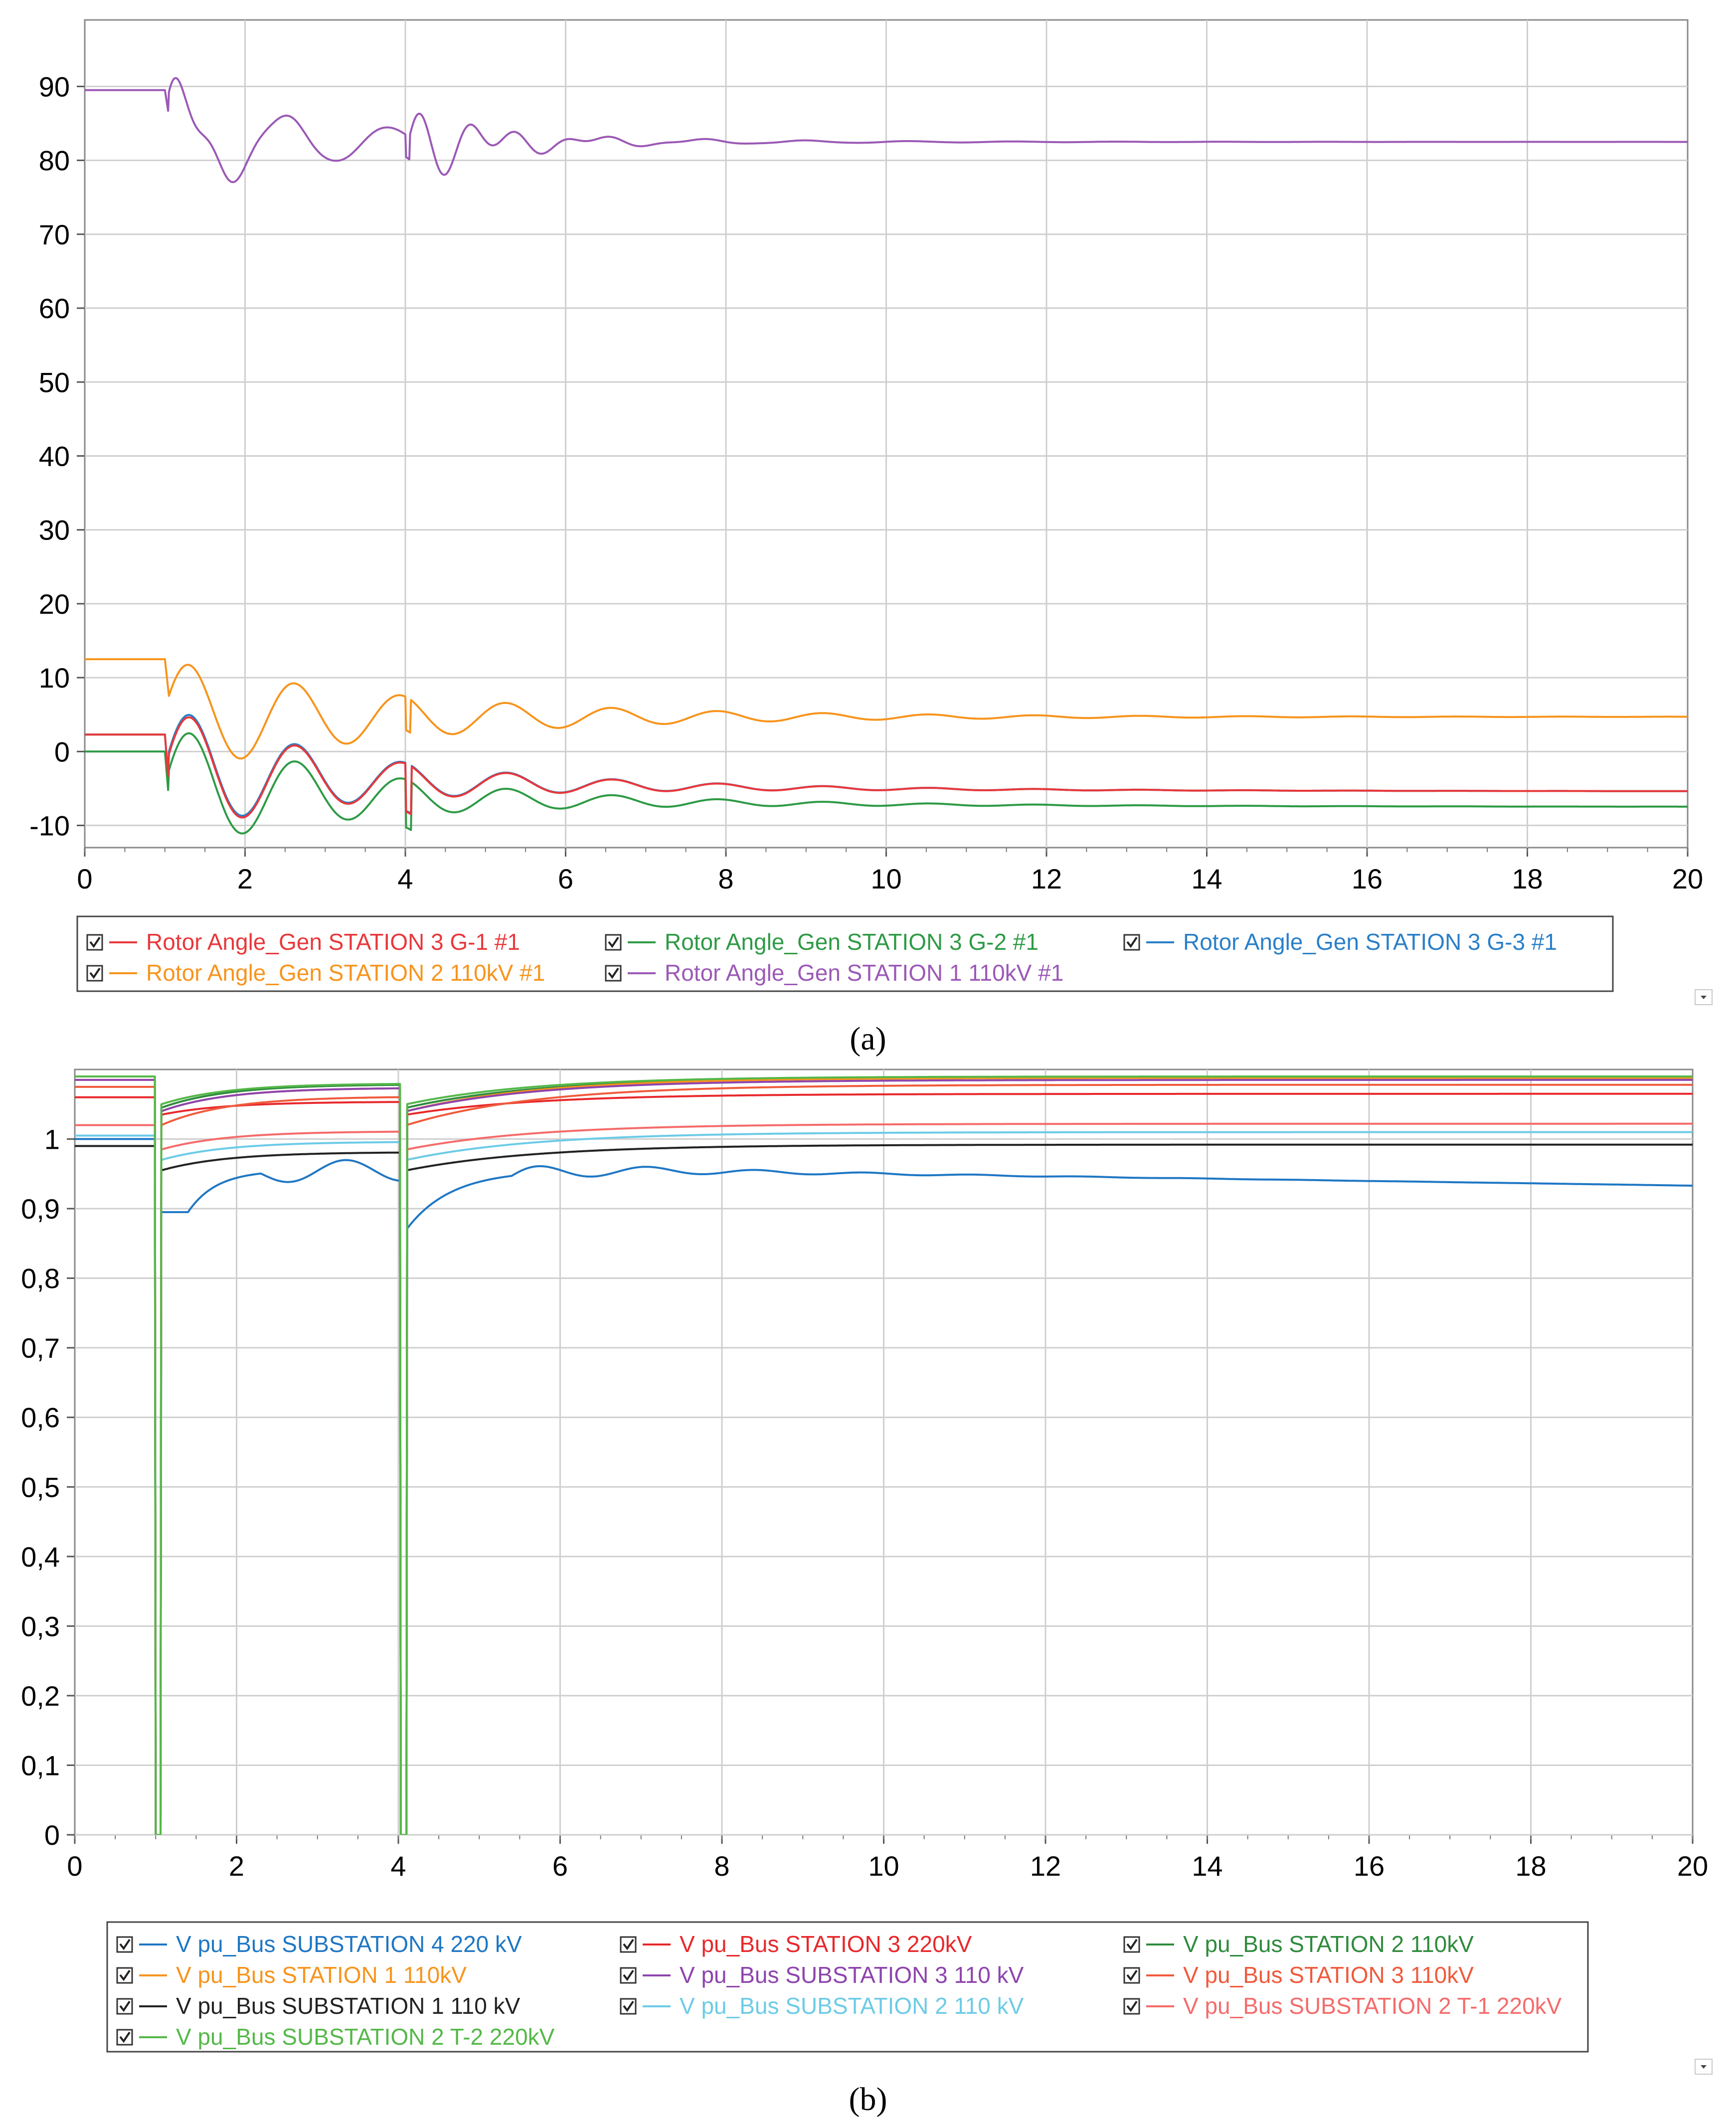 This screenshot has height=2123, width=1736. Describe the element at coordinates (349, 1944) in the screenshot. I see `legend-label: V pu_Bus SUBSTATION 4 220 kV` at that location.